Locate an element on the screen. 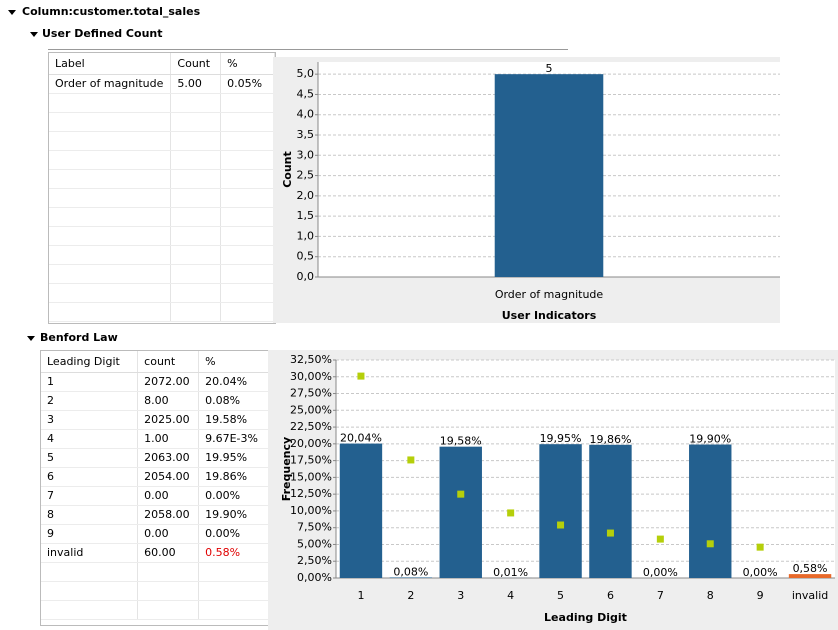 Image resolution: width=838 pixels, height=630 pixels. y-tick-label: 0,0 is located at coordinates (306, 276).